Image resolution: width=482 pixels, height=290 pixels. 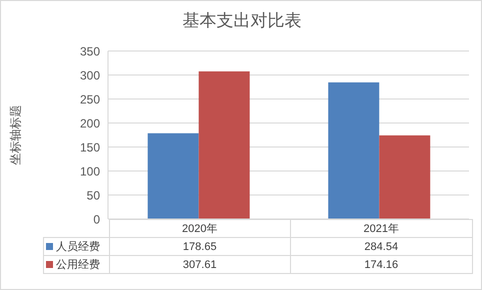 I want to click on y-tick-label: 200, so click(x=90, y=123).